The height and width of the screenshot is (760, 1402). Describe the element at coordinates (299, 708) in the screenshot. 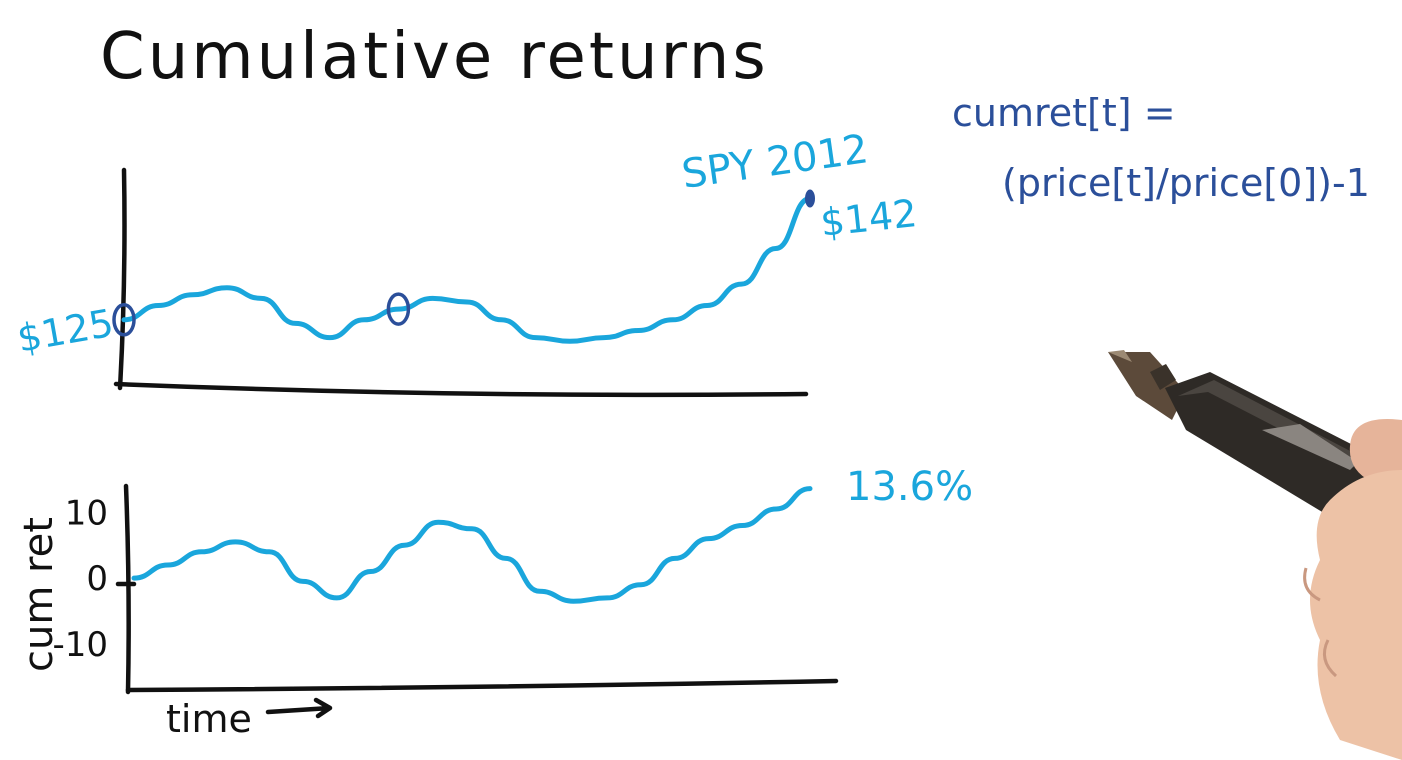

I see `x-axis-arrow-icon` at that location.